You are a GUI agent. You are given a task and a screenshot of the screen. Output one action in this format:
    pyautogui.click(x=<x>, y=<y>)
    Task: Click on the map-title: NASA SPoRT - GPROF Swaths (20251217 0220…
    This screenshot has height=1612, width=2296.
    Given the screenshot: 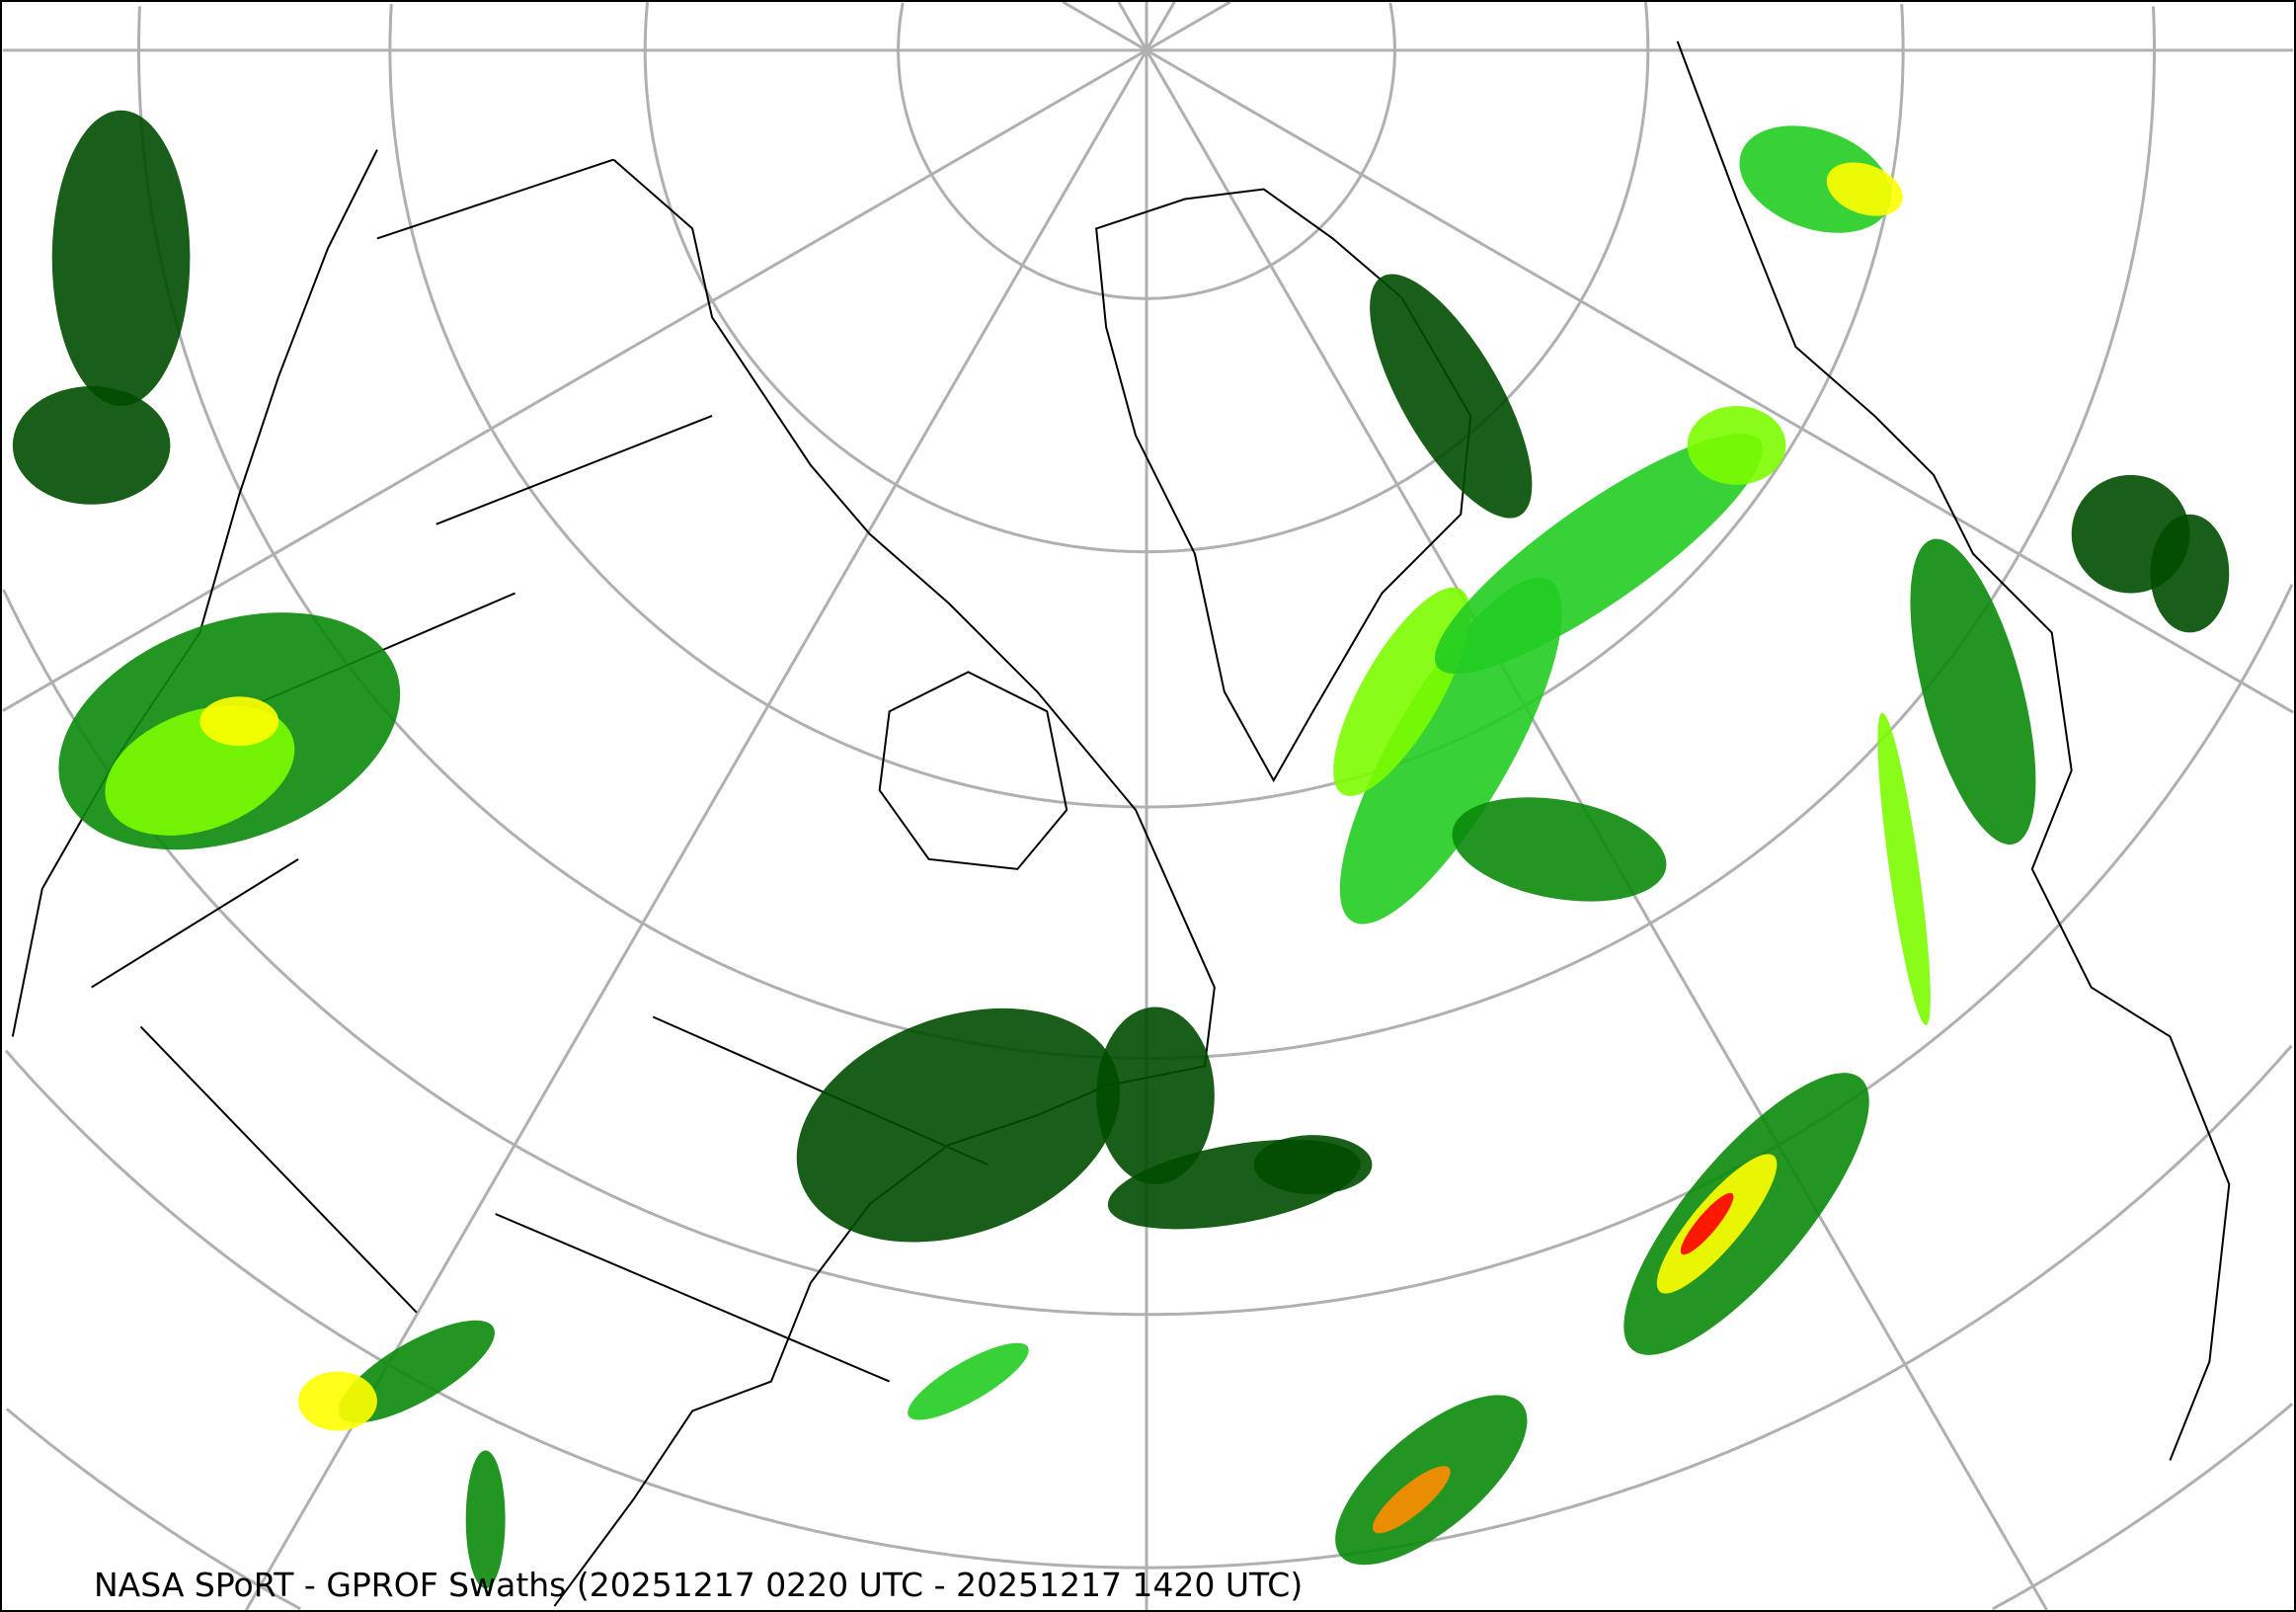 What is the action you would take?
    pyautogui.click(x=699, y=1585)
    